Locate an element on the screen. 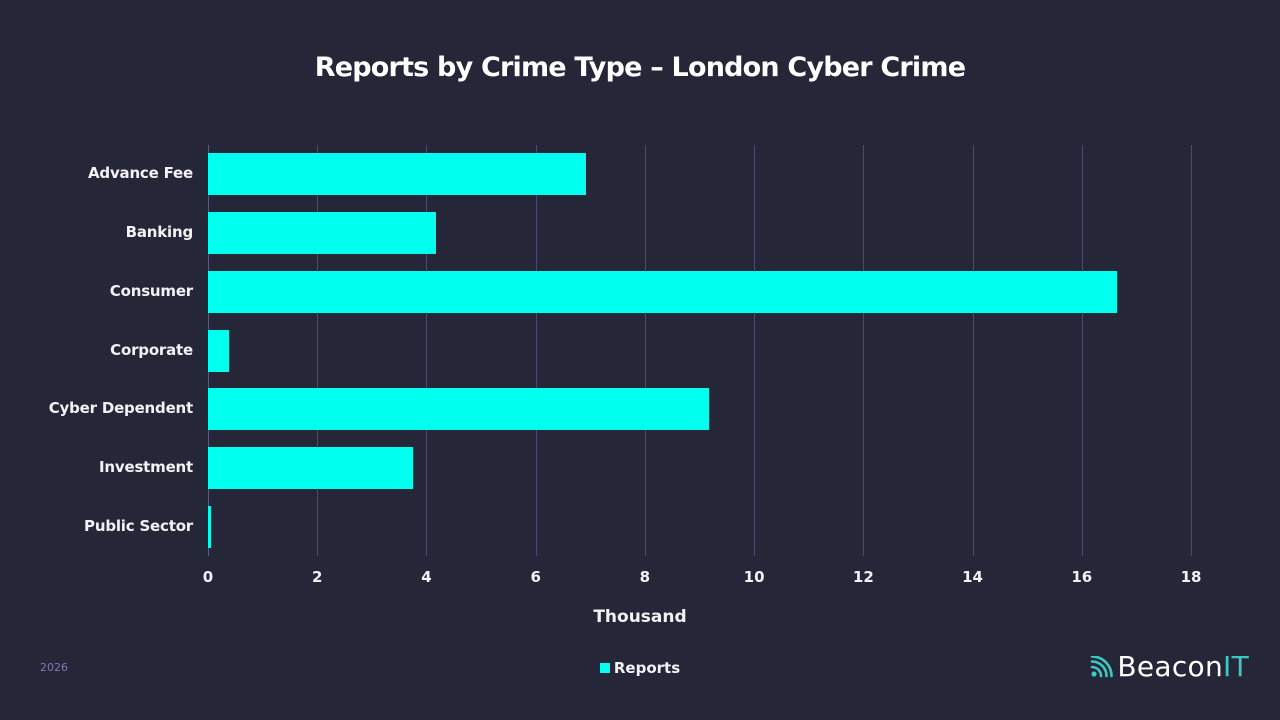 This screenshot has width=1280, height=720. x-tick-label: 14 is located at coordinates (972, 577).